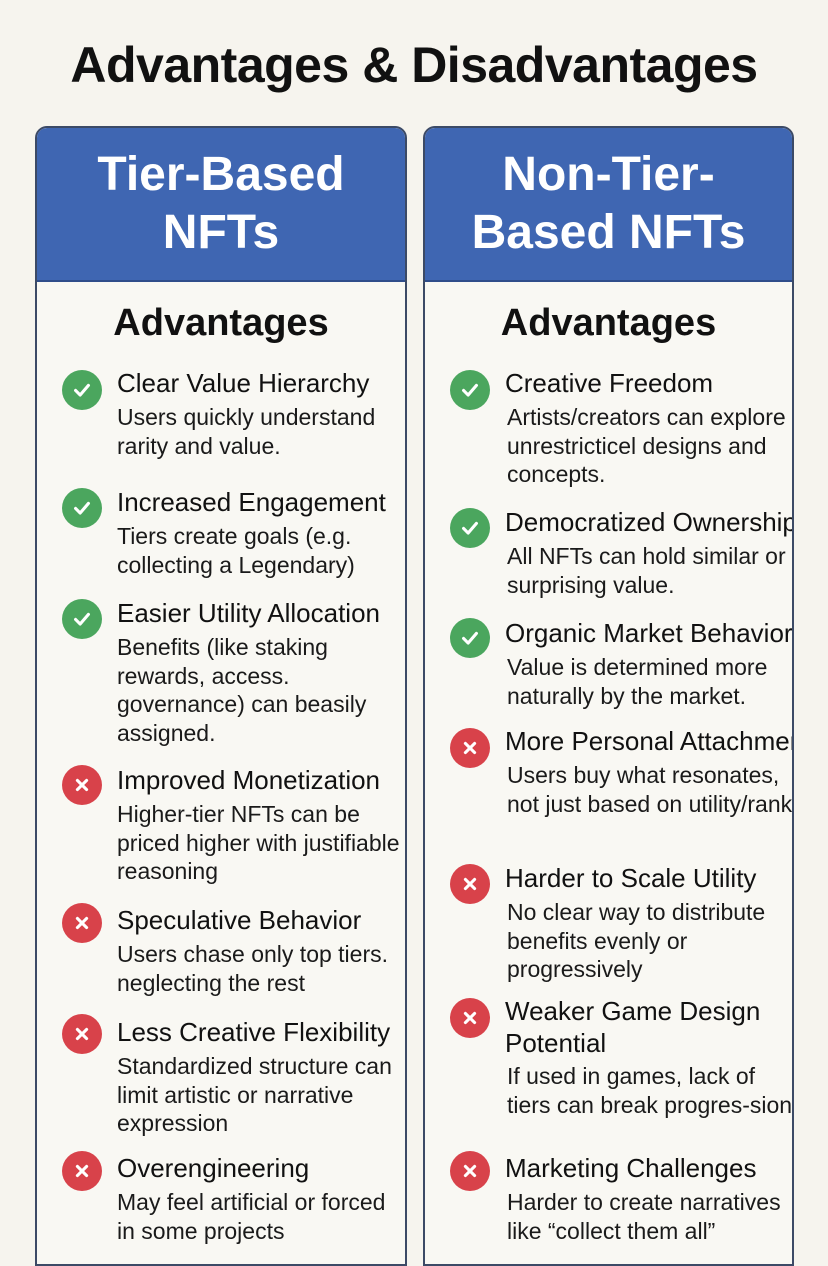 This screenshot has width=828, height=1266. Describe the element at coordinates (254, 1032) in the screenshot. I see `item-title: Less Creative Flexibility` at that location.